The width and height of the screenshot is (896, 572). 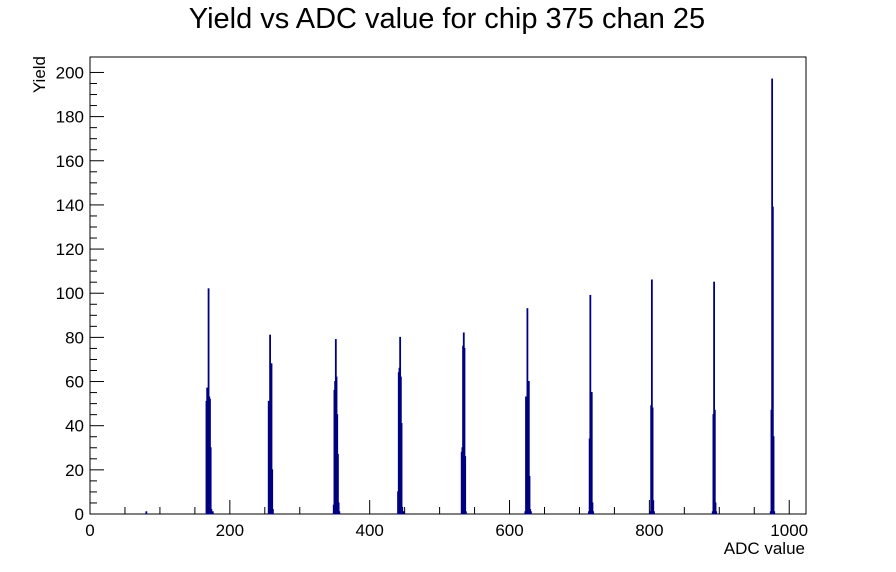 I want to click on y-tick-label: 100, so click(x=70, y=293).